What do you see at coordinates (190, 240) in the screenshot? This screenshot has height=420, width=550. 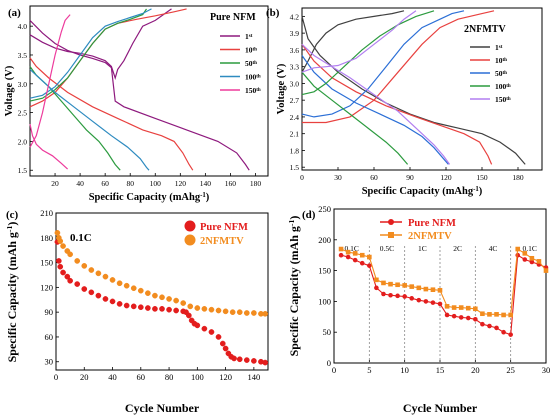 I see `legend-marker` at bounding box center [190, 240].